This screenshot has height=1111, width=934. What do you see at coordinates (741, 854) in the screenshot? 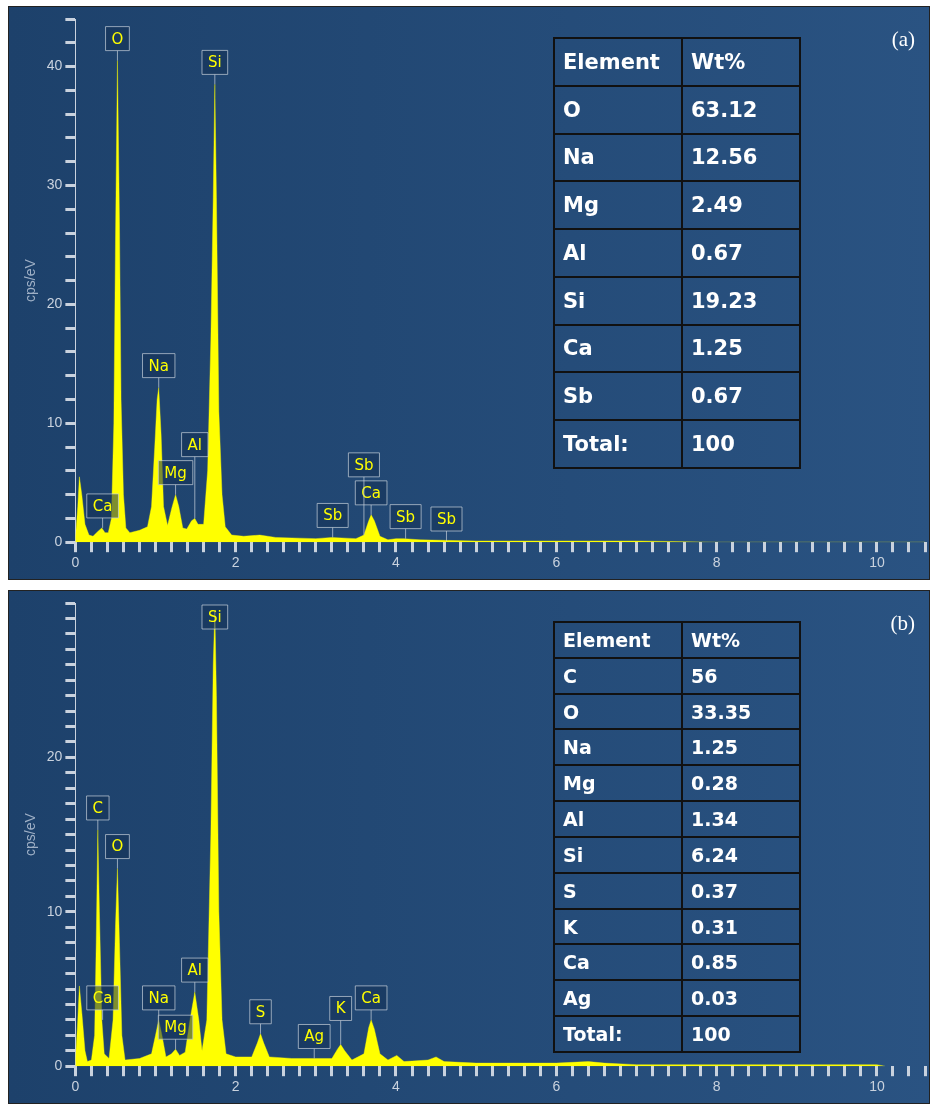
I see `annotation: 6.24` at bounding box center [741, 854].